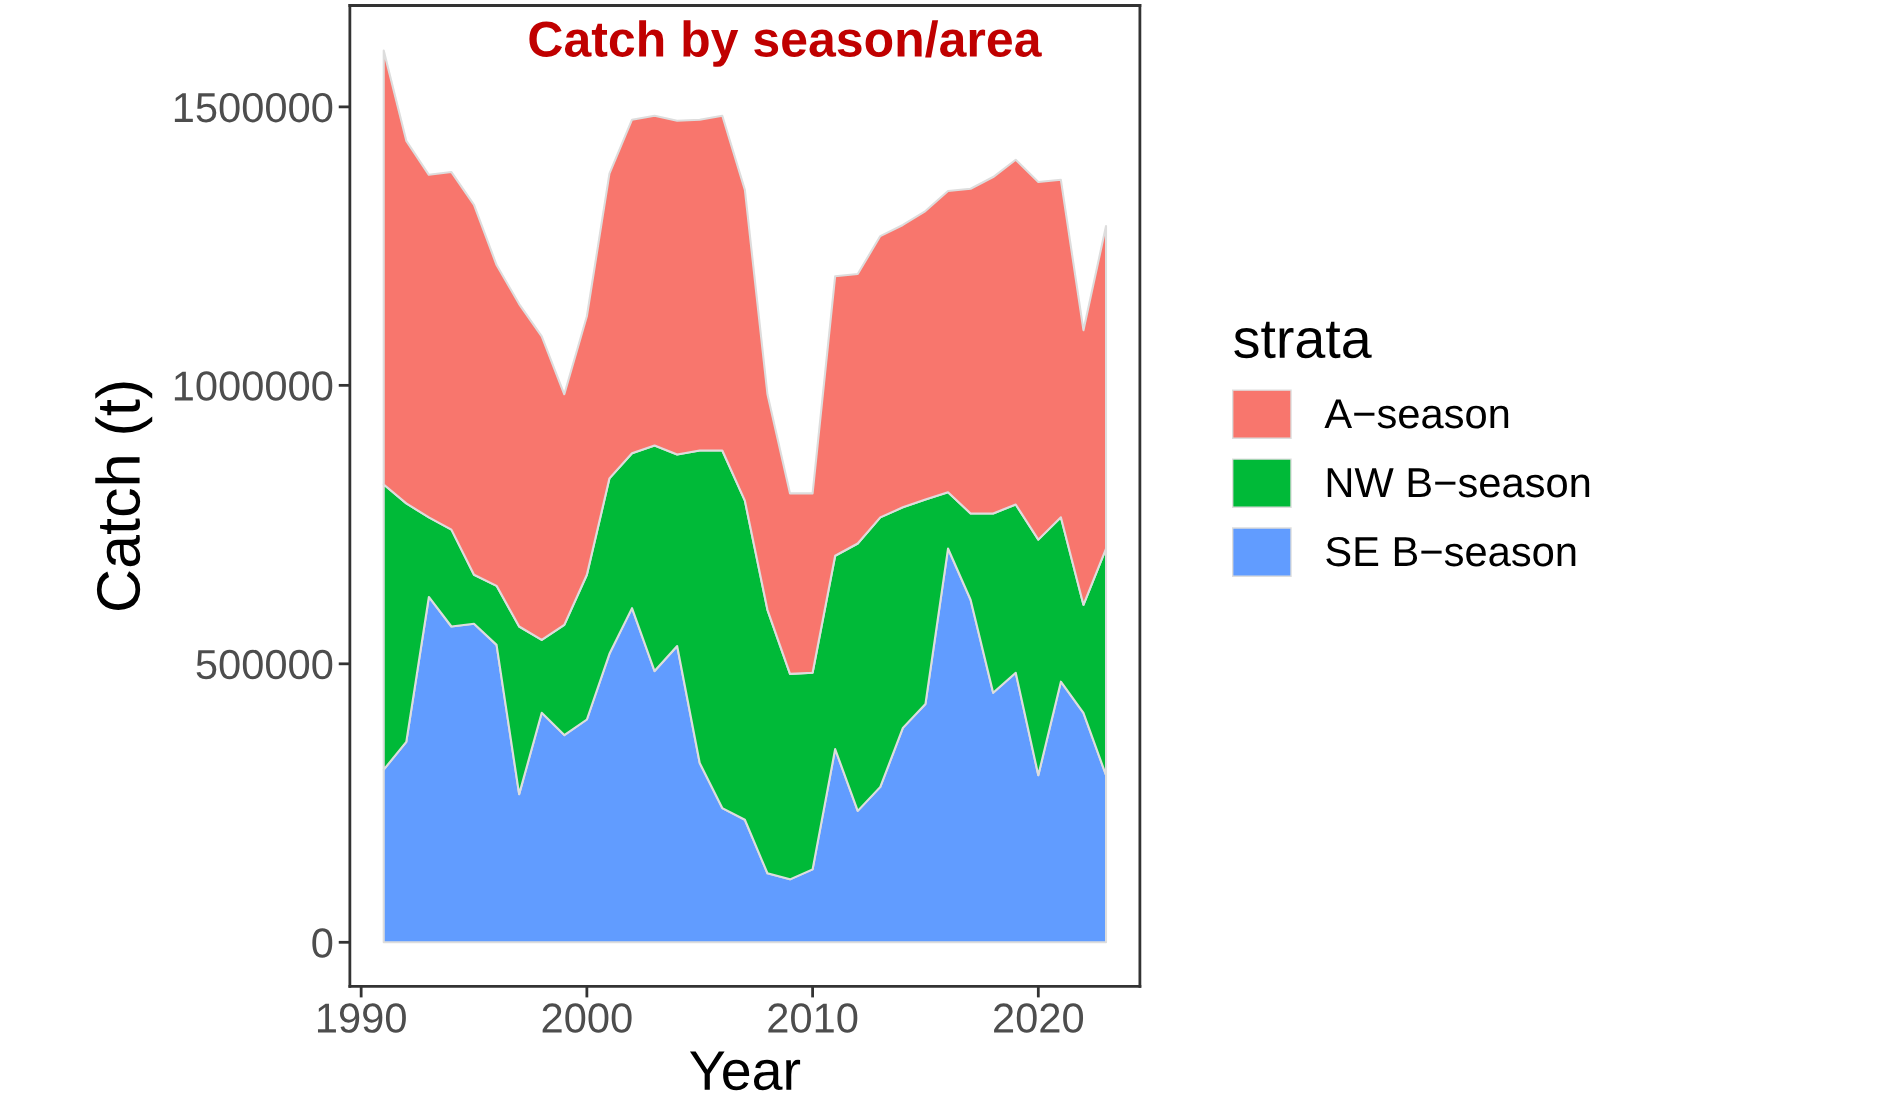 This screenshot has width=1881, height=1102. What do you see at coordinates (785, 43) in the screenshot?
I see `chart-title: Catch by season/area` at bounding box center [785, 43].